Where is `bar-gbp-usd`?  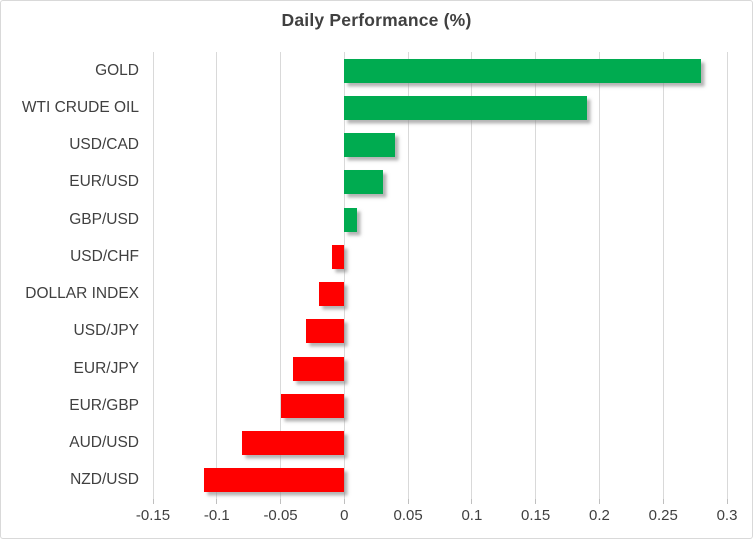 bar-gbp-usd is located at coordinates (351, 219).